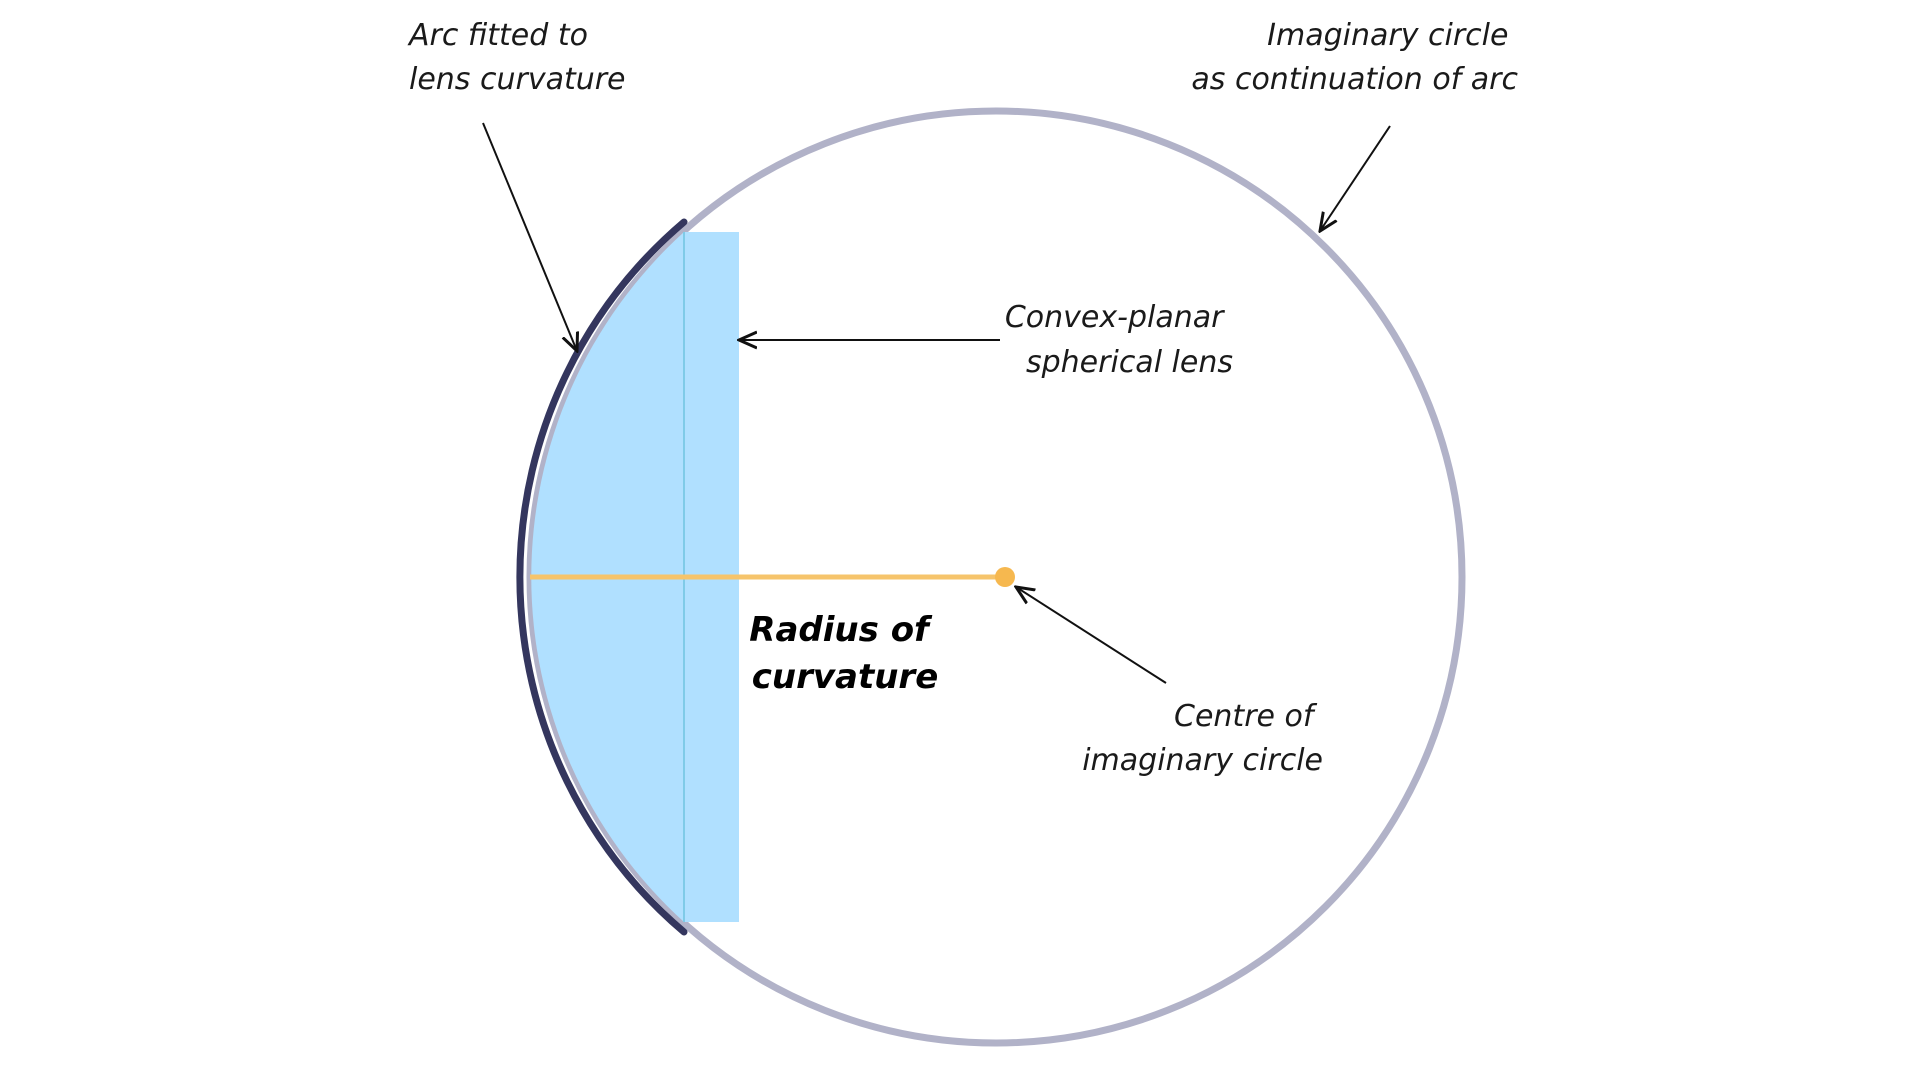  Describe the element at coordinates (516, 57) in the screenshot. I see `arc-label: Arc fitted to lens curvature` at that location.